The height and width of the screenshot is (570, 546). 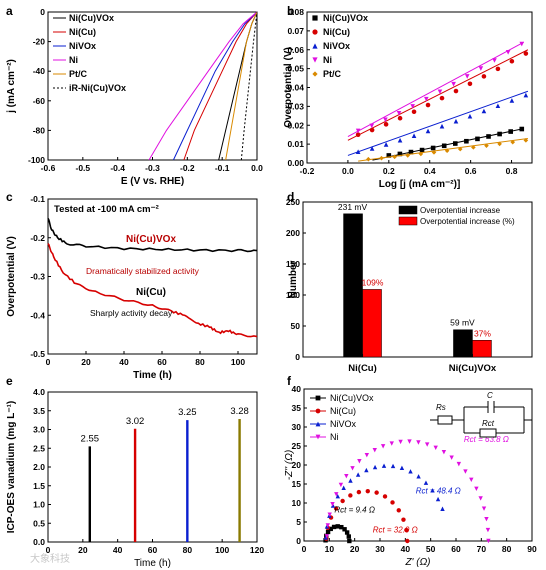 What do you see at coordinates (73, 60) in the screenshot?
I see `legend-label: Ni` at bounding box center [73, 60].